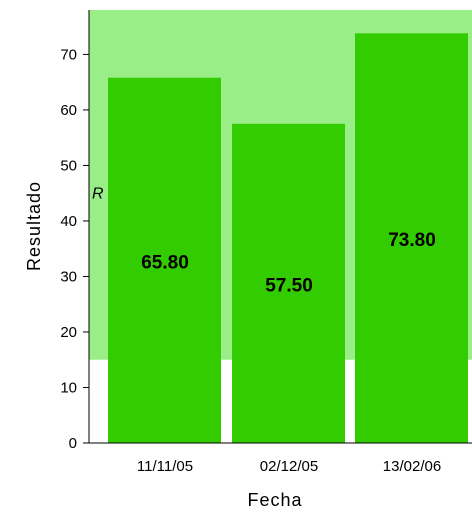 The width and height of the screenshot is (472, 515). I want to click on bar-value-label-0: 65.80, so click(165, 262).